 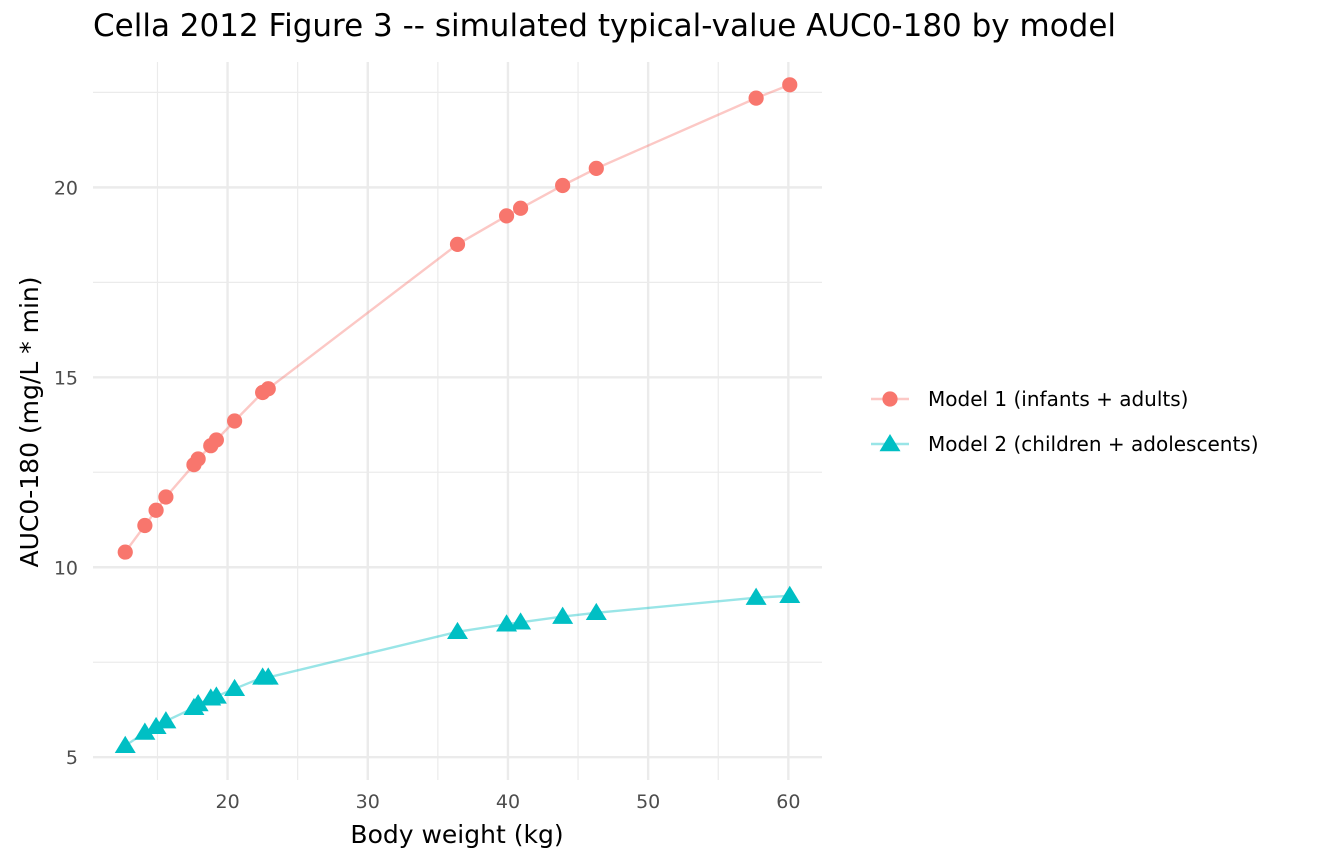 I want to click on x-tick-label: 40, so click(x=508, y=802).